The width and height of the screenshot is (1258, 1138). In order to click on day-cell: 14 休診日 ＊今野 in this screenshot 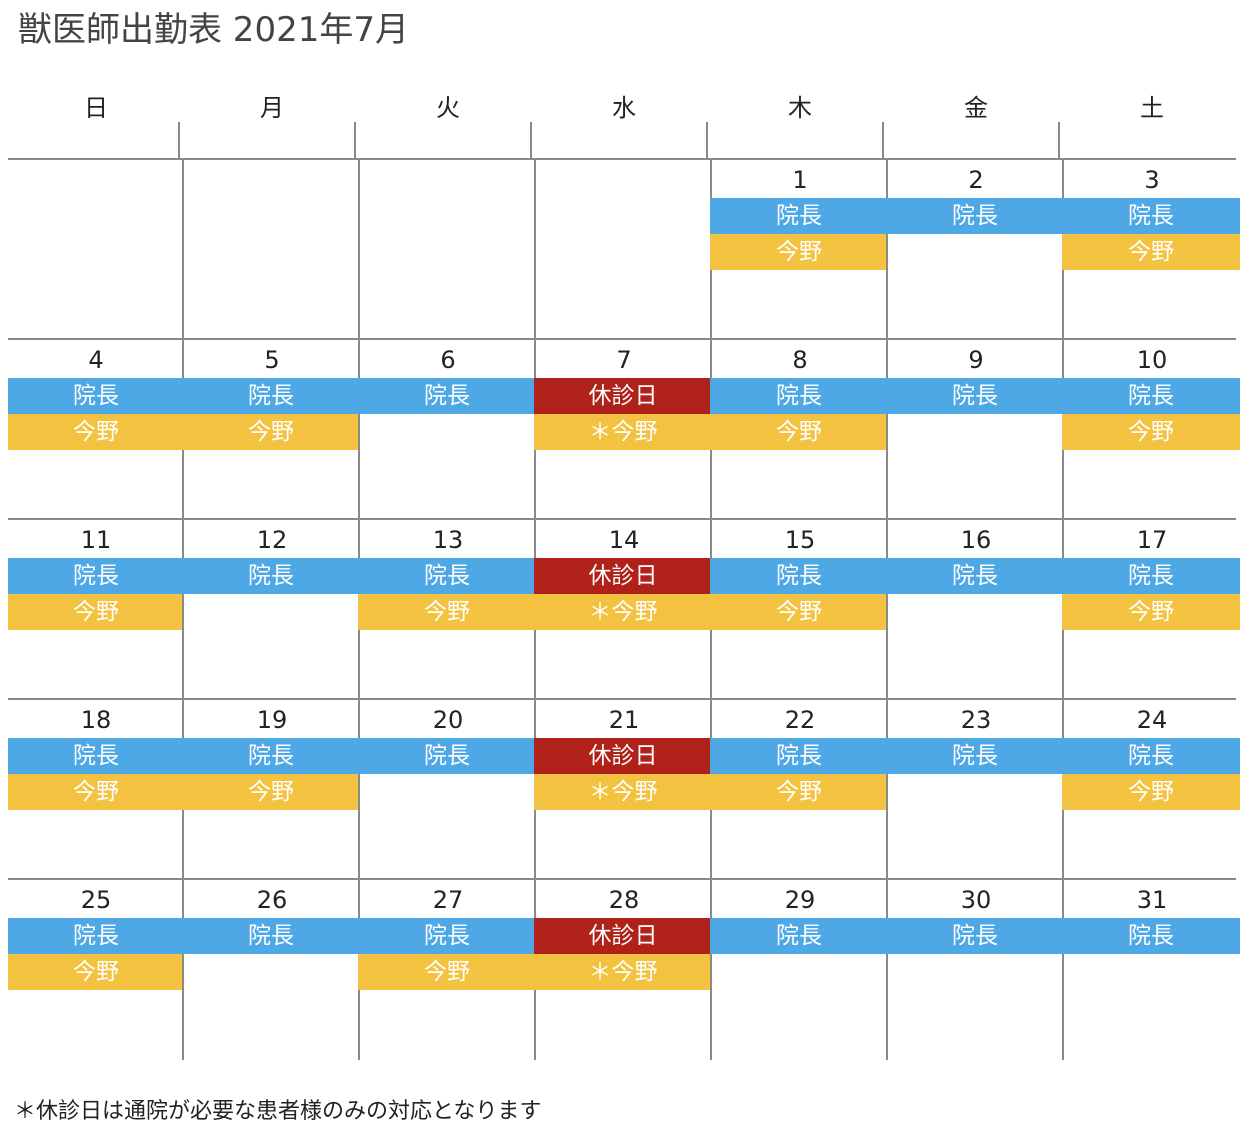, I will do `click(623, 610)`.